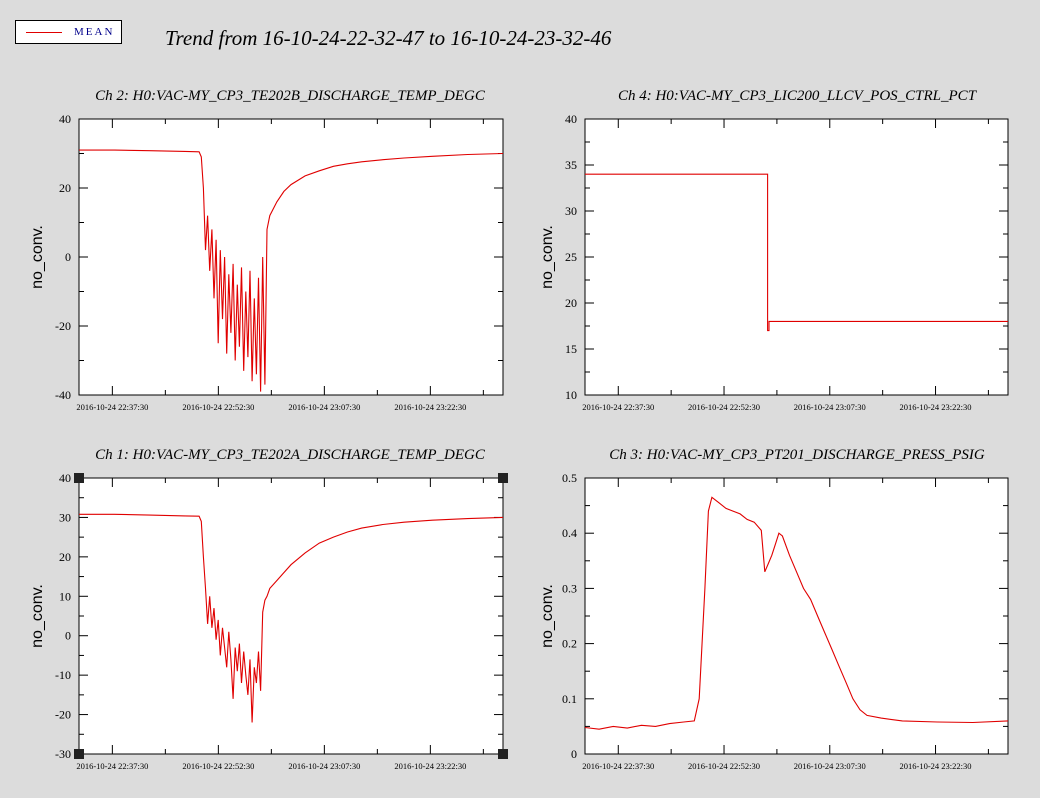 This screenshot has height=798, width=1040. Describe the element at coordinates (65, 517) in the screenshot. I see `y-tick-label-2-1: 30` at that location.